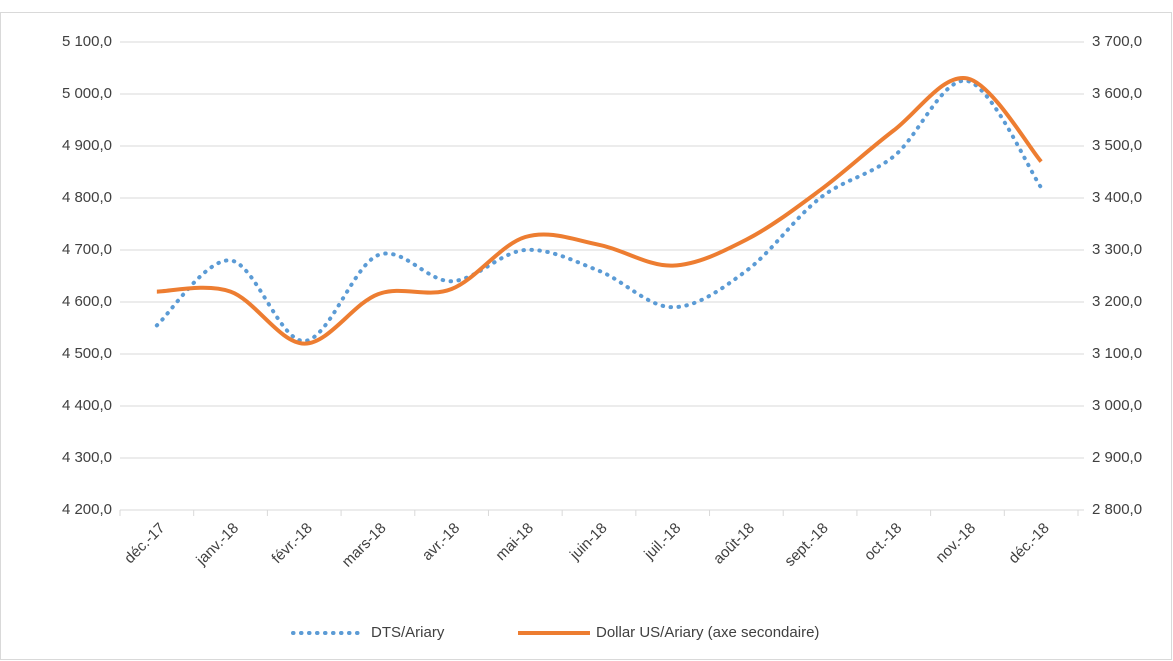  I want to click on y-tick-label: 4 900,0, so click(87, 145).